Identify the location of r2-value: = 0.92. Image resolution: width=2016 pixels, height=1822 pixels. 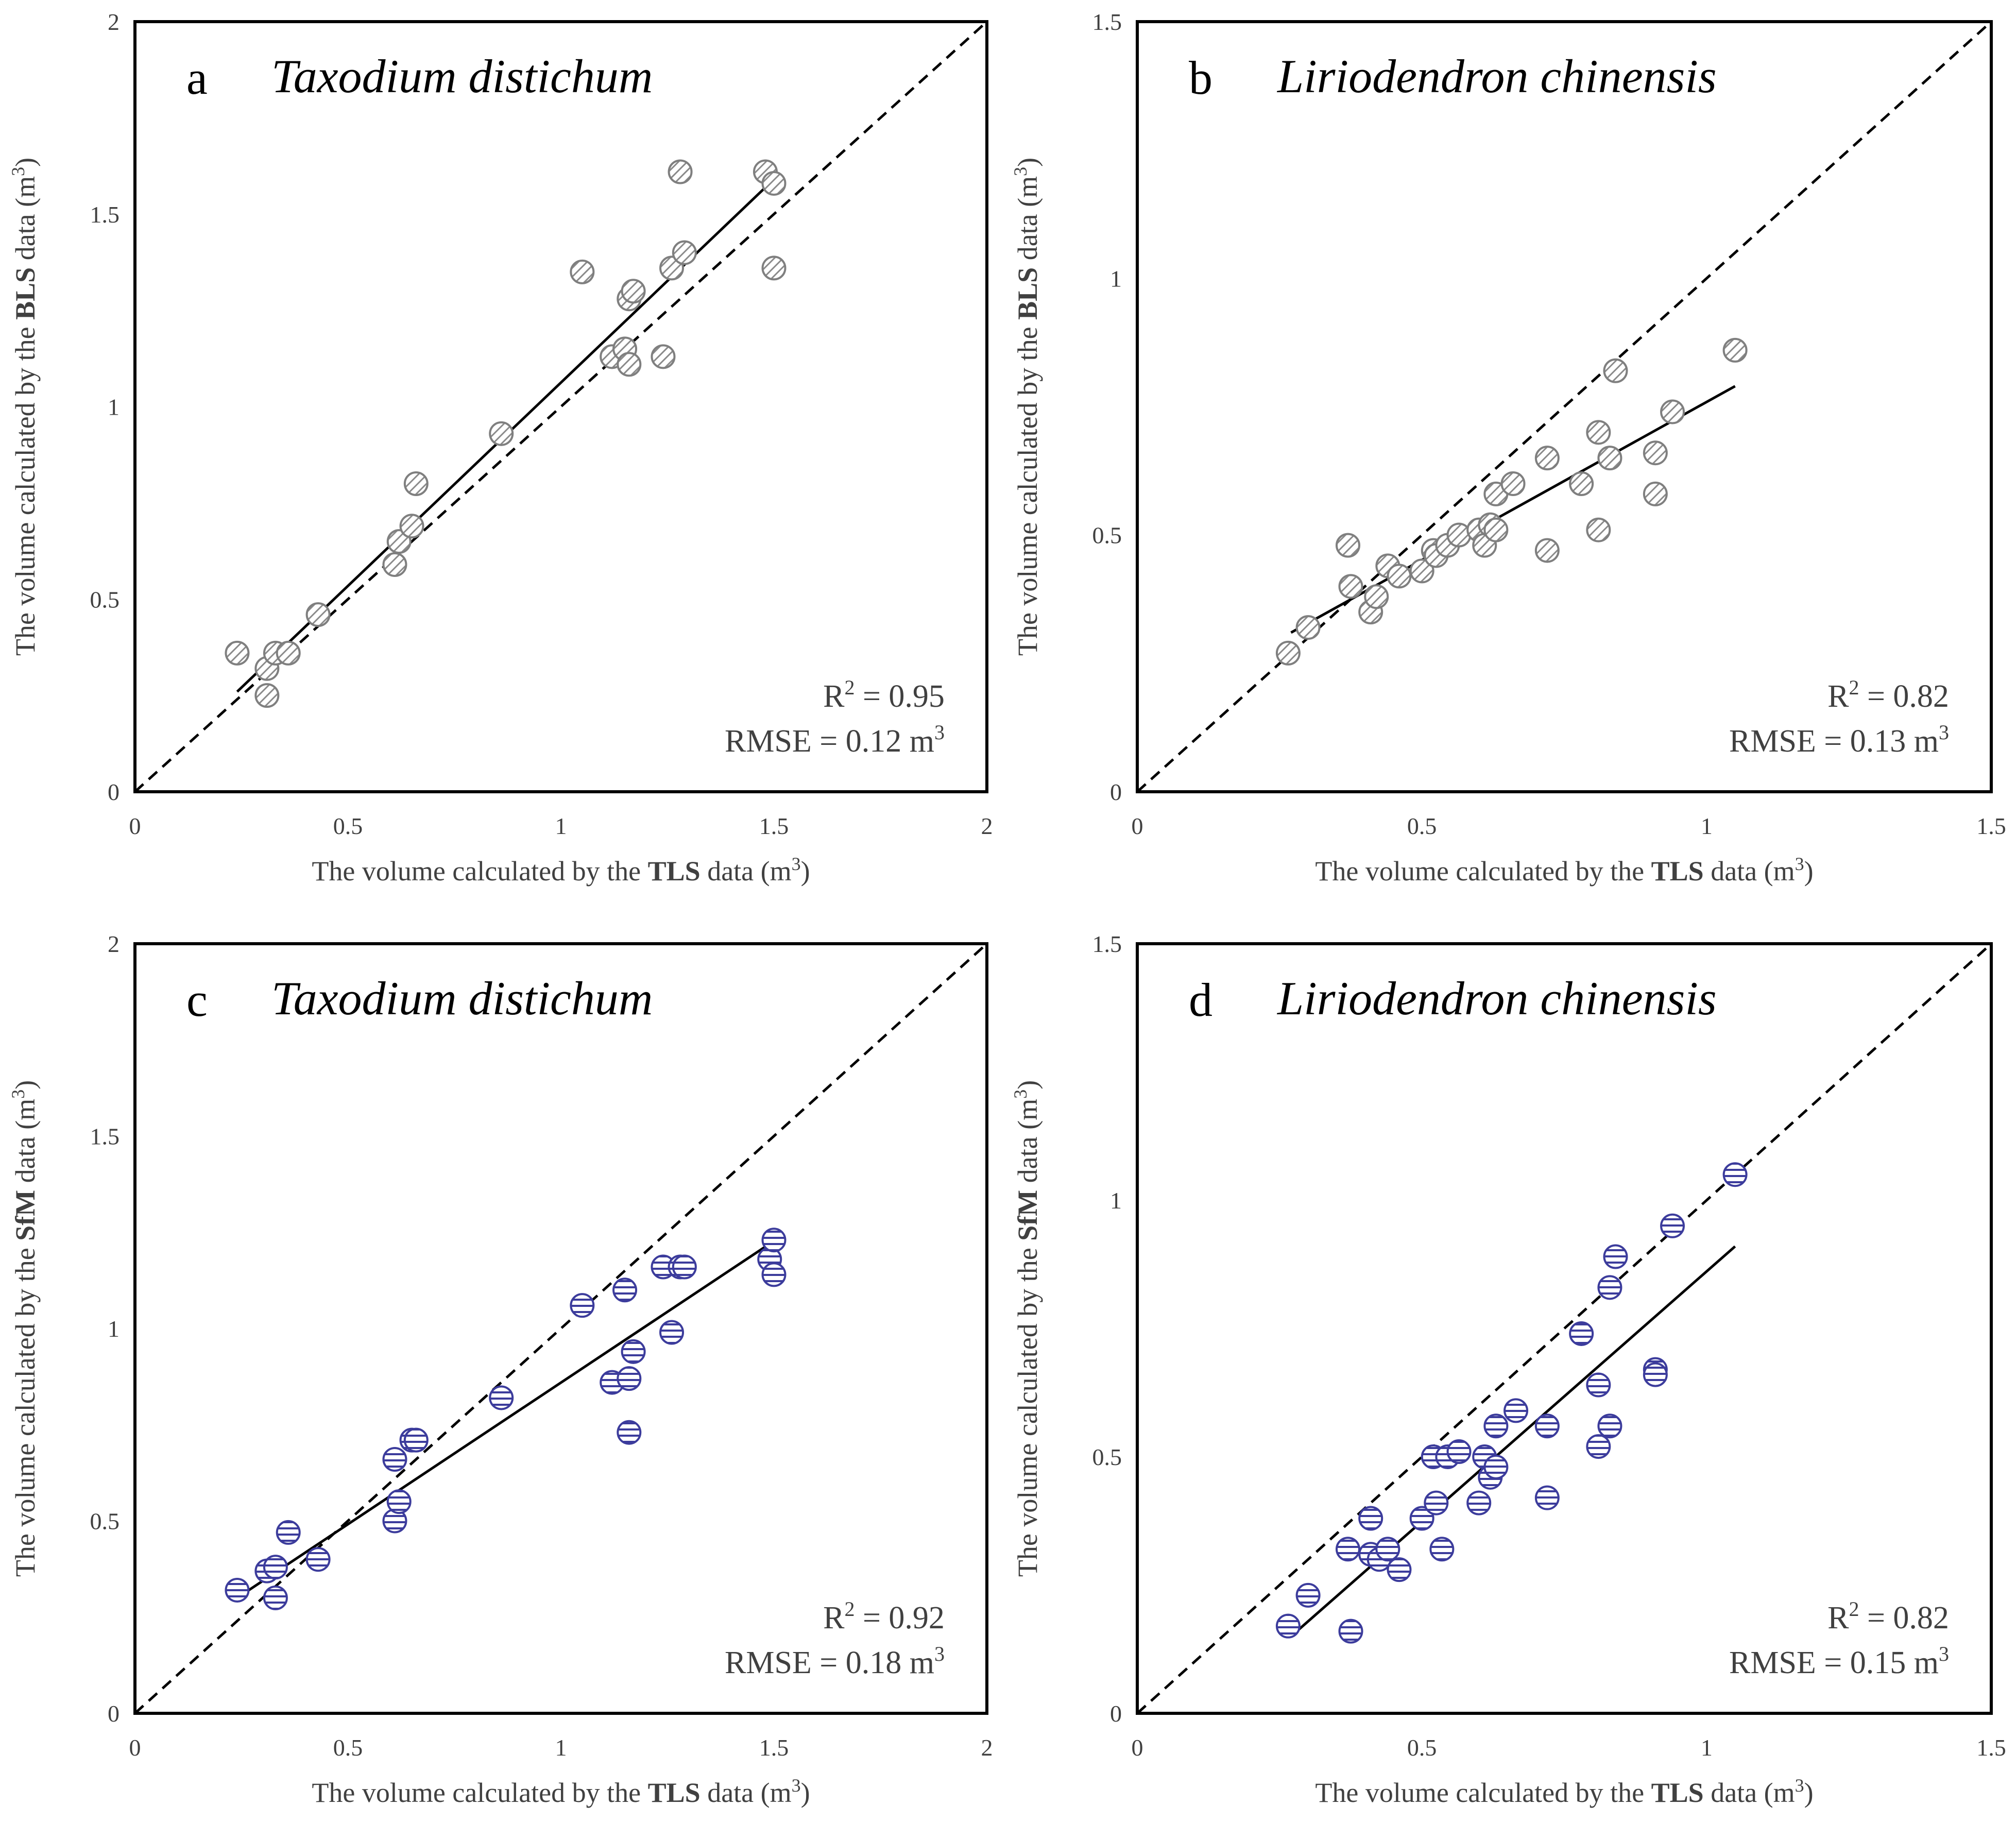
(899, 1618).